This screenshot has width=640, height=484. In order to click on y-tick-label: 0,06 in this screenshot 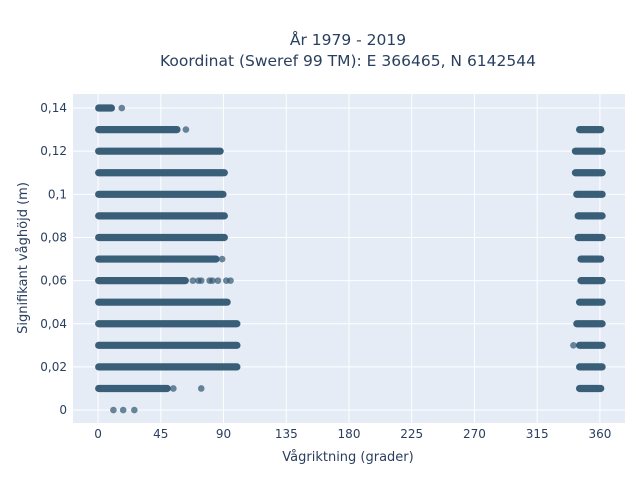, I will do `click(53, 281)`.